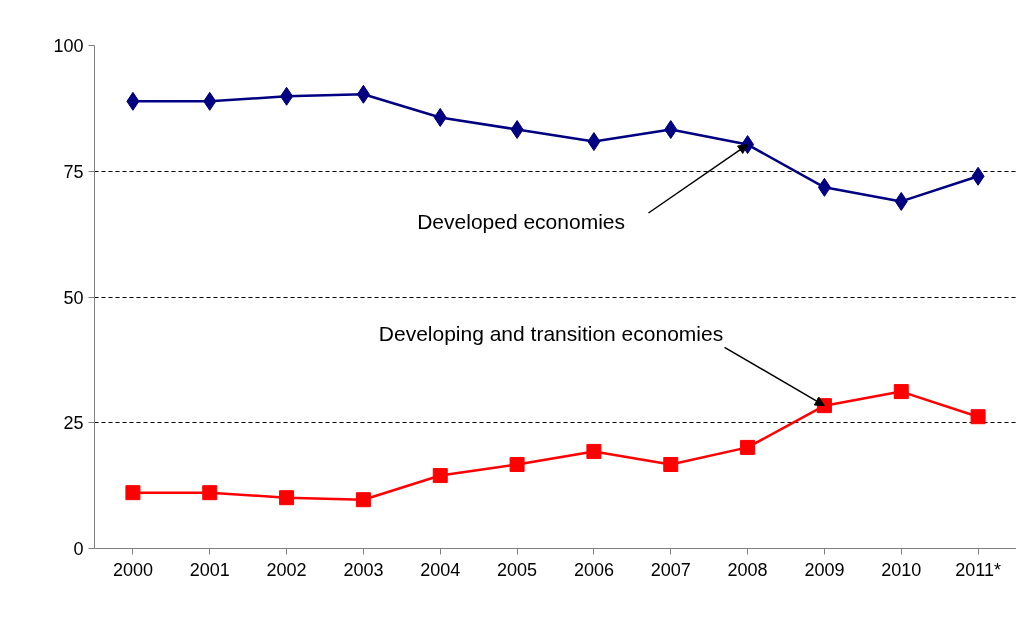  What do you see at coordinates (78, 549) in the screenshot?
I see `y-tick-label: 0` at bounding box center [78, 549].